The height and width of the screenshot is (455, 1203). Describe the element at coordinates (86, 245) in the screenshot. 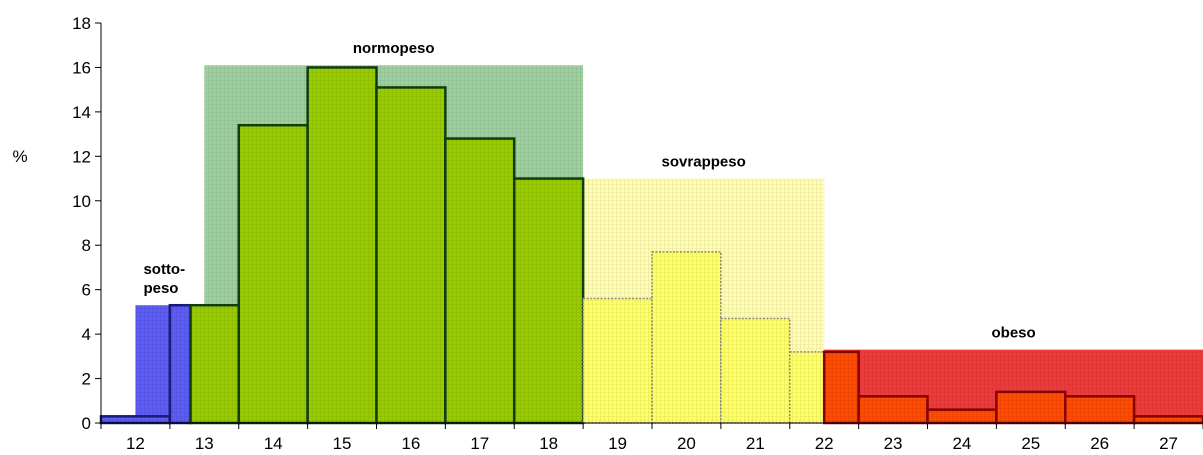

I see `y-tick-label-8: 8` at that location.